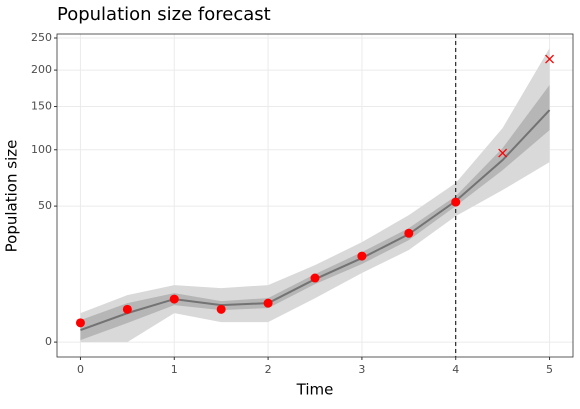 The image size is (580, 409). Describe the element at coordinates (45, 205) in the screenshot. I see `y-tick-label: 50` at that location.